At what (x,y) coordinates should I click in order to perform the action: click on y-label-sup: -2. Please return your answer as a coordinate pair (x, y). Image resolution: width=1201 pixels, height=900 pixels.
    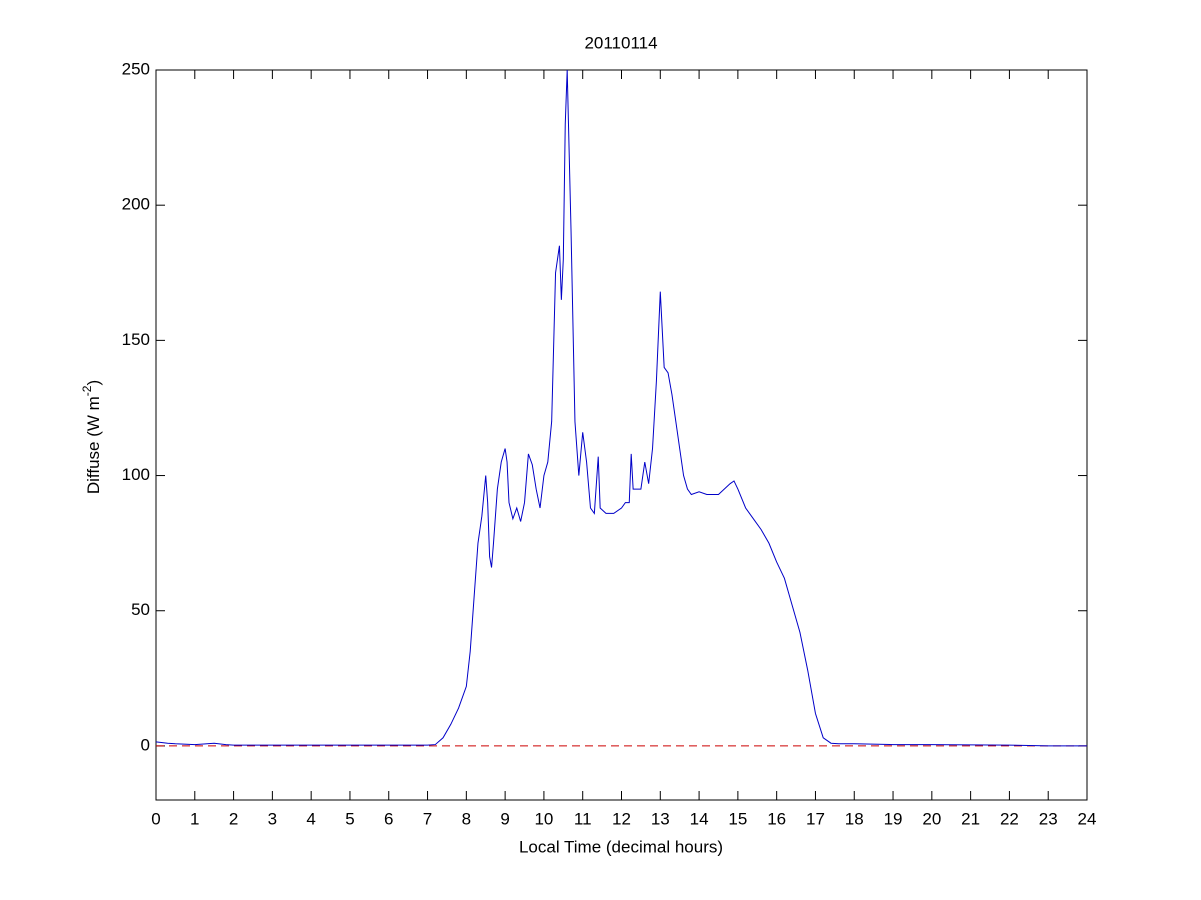
    Looking at the image, I should click on (87, 390).